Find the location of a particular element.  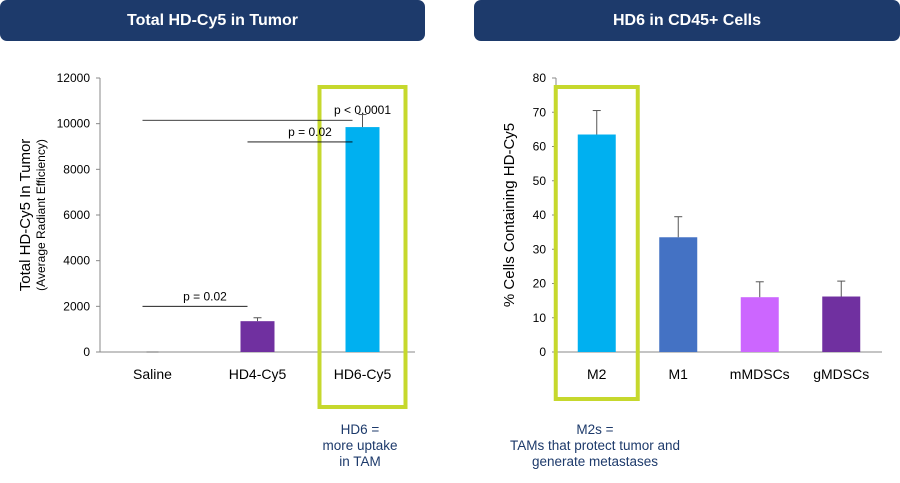

left-annotation-line: in TAM is located at coordinates (360, 461).